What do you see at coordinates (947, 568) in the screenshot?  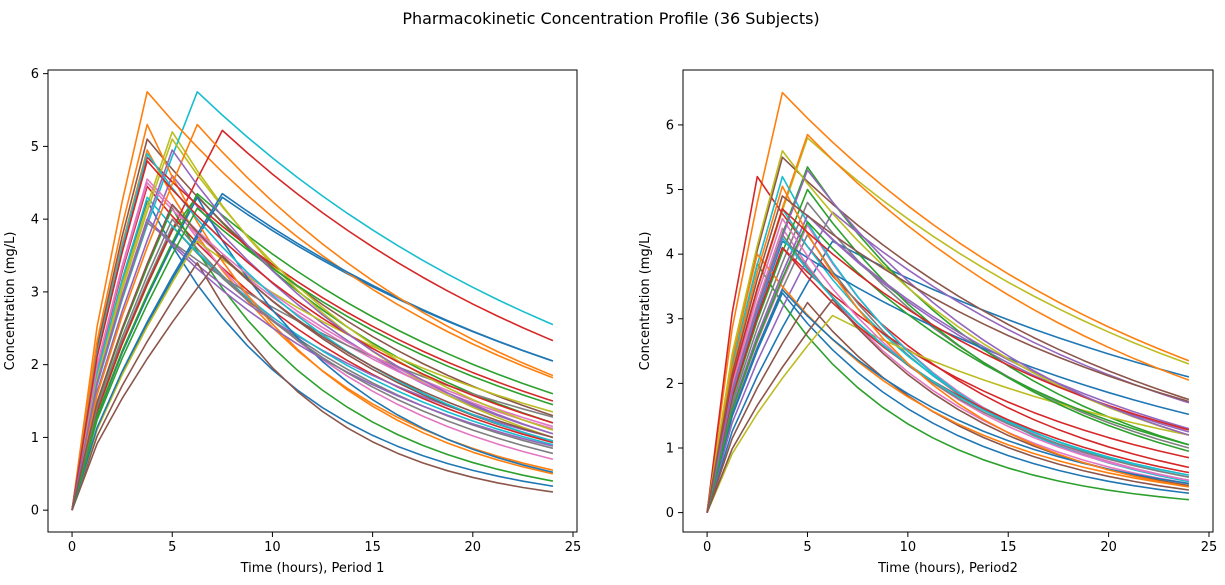 I see `x-axis-label: Time (hours), Period2` at bounding box center [947, 568].